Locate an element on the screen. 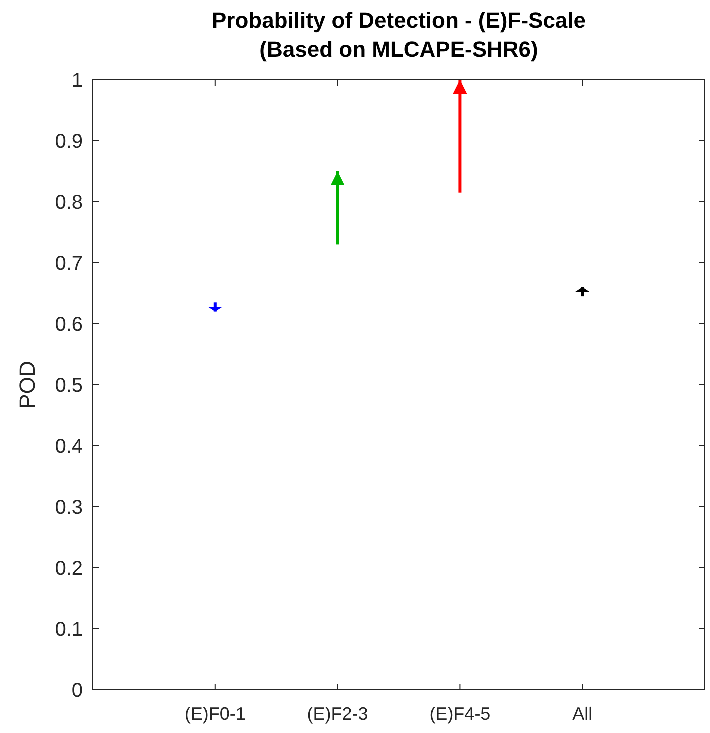 This screenshot has height=733, width=710. y-tick-label: 0.8 is located at coordinates (69, 203).